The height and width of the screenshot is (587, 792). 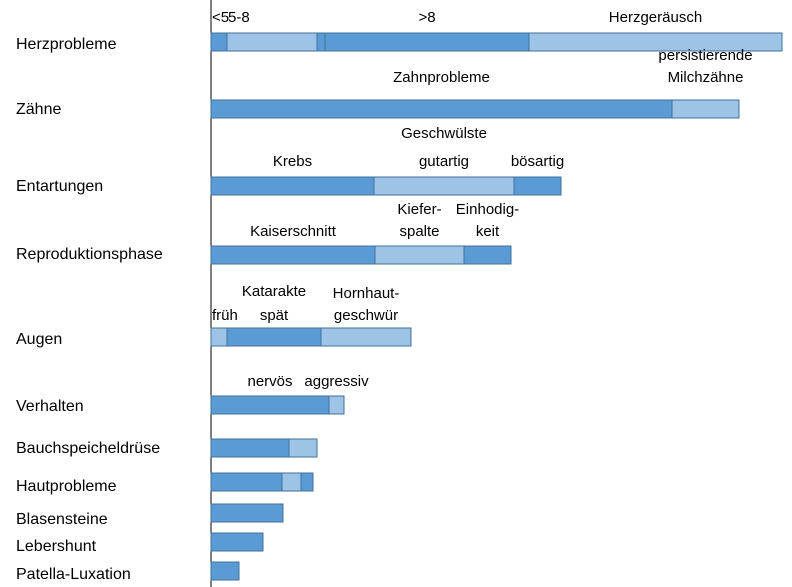 What do you see at coordinates (239, 17) in the screenshot?
I see `segment-label-herzprobleme-1: 5-8` at bounding box center [239, 17].